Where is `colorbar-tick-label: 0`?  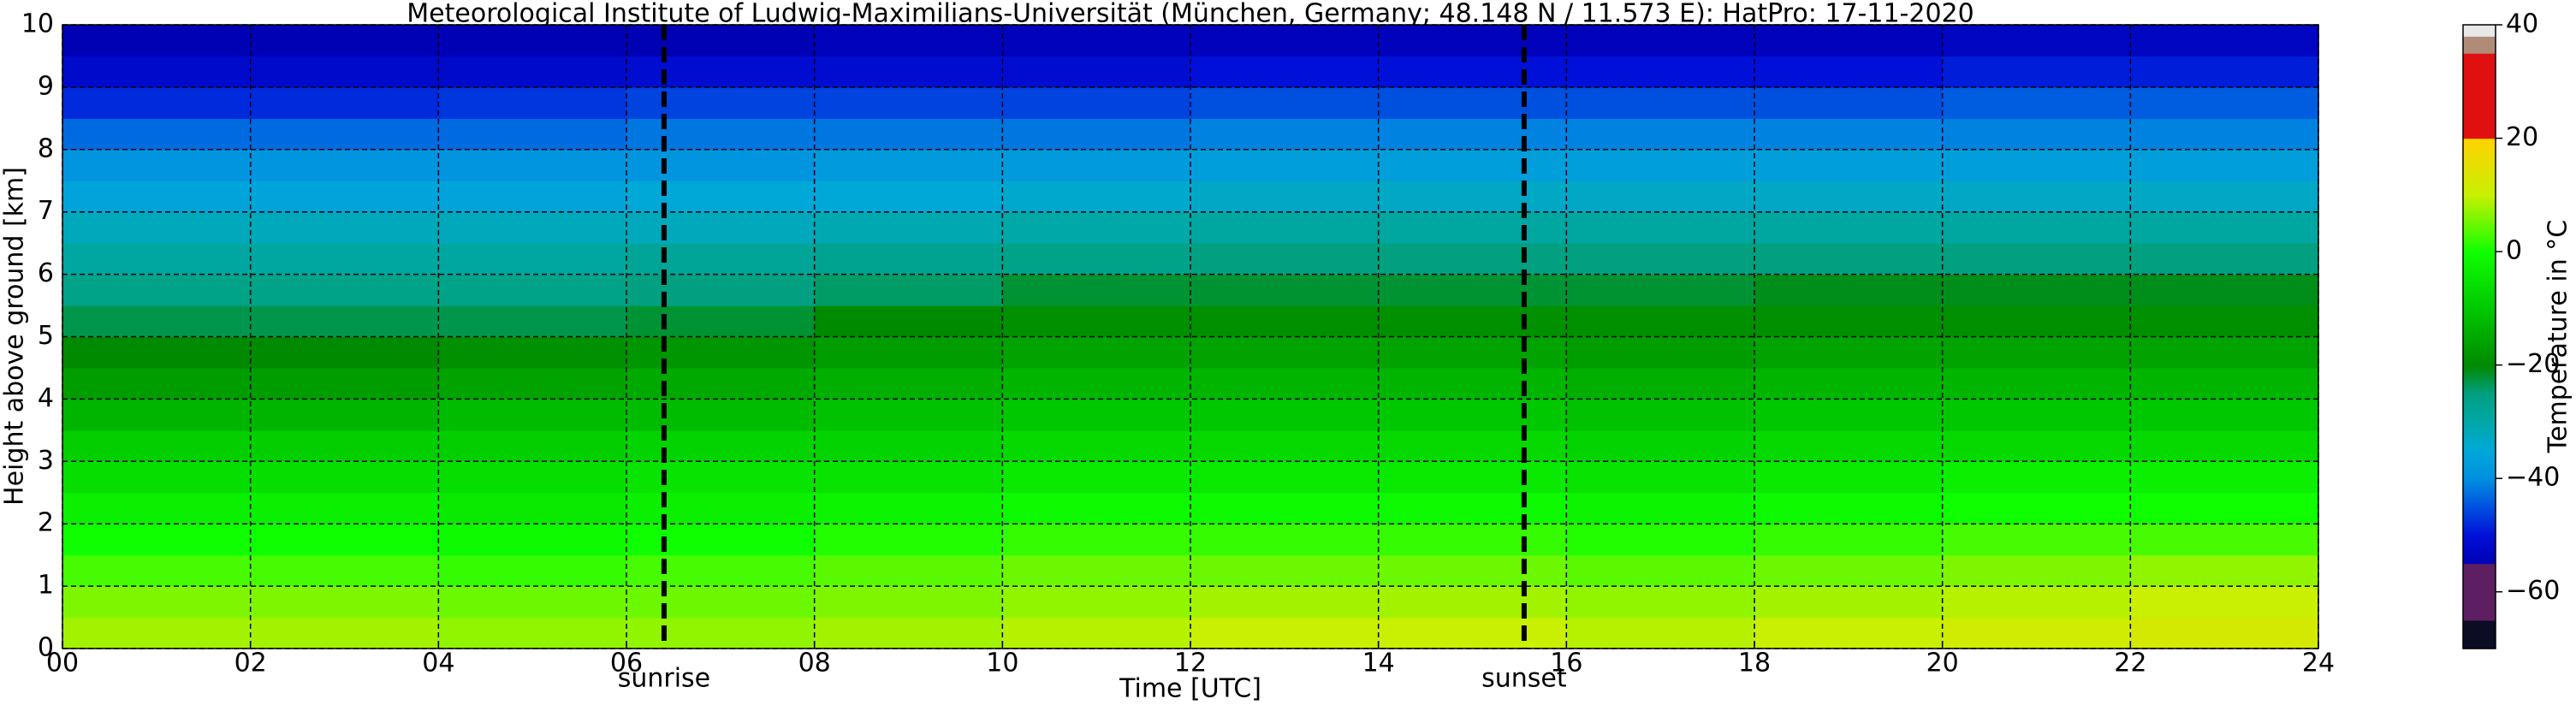
colorbar-tick-label: 0 is located at coordinates (2514, 251).